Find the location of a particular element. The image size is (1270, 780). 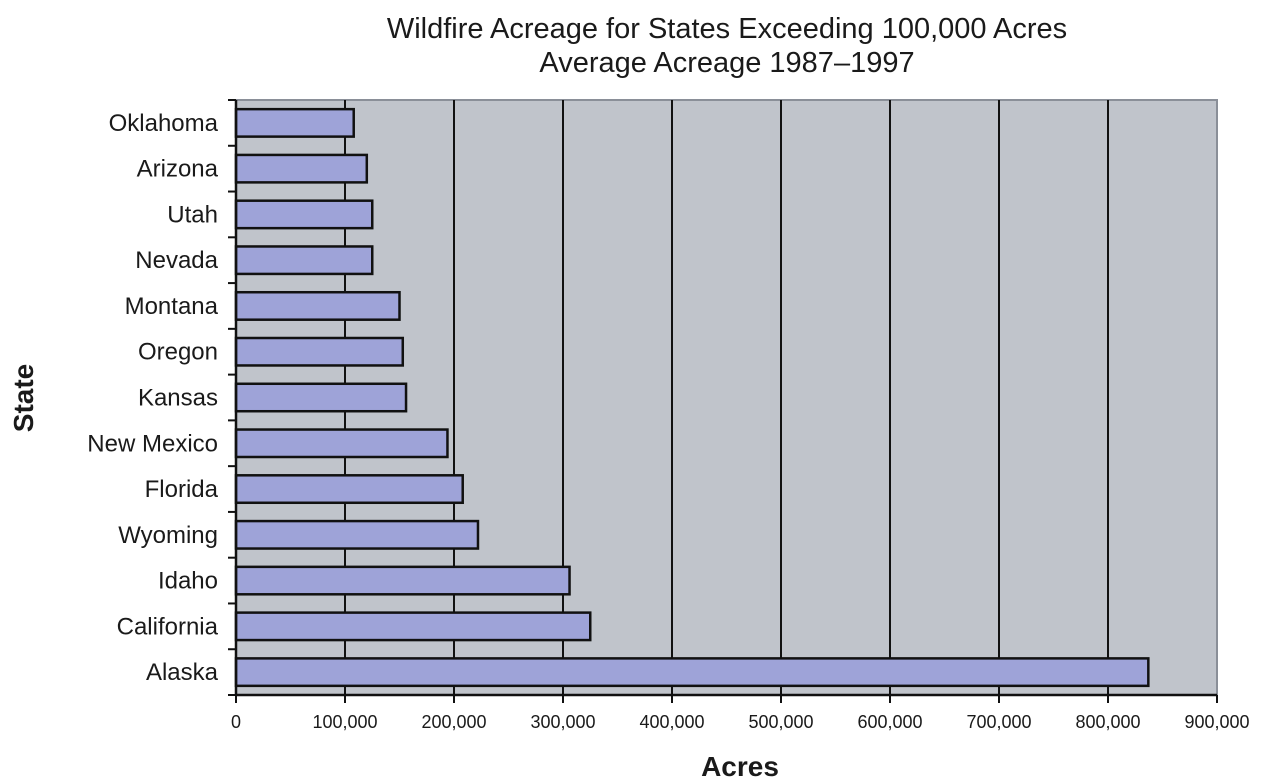

category-label: Wyoming is located at coordinates (168, 535).